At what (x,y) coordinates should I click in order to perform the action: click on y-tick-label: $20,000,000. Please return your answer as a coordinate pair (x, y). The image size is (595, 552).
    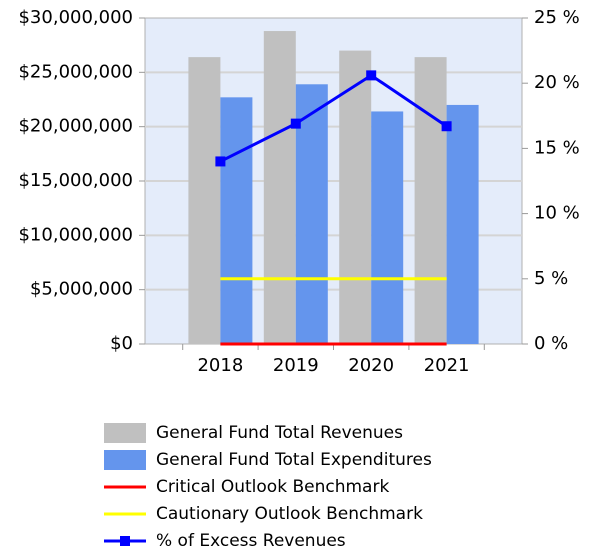
    Looking at the image, I should click on (75, 126).